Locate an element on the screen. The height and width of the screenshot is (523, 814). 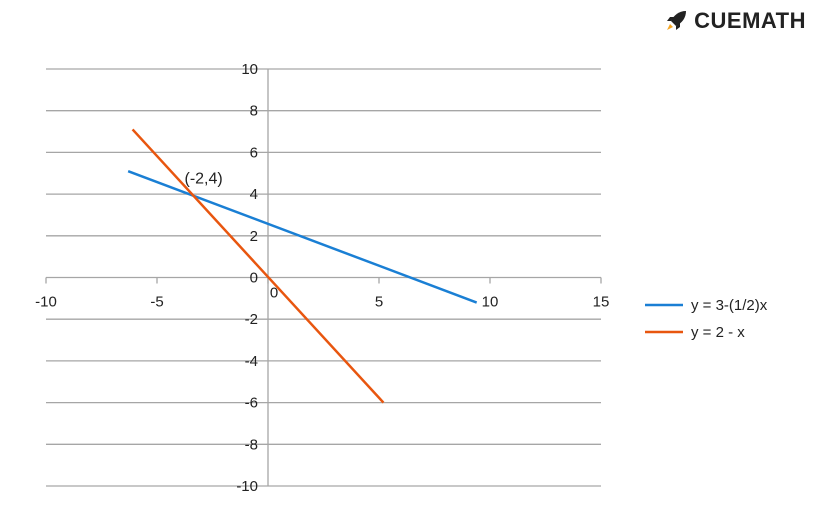
series-line is located at coordinates (302, 236).